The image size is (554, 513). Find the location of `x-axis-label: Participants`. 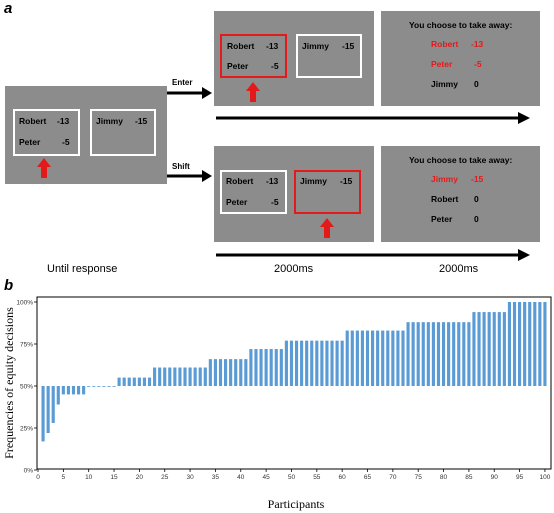

x-axis-label: Participants is located at coordinates (296, 504).